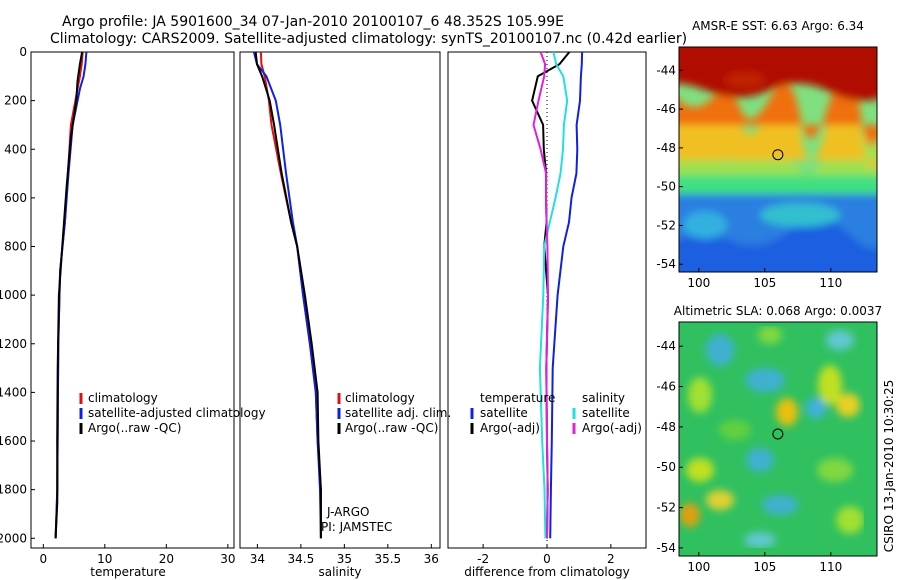 The width and height of the screenshot is (900, 580). Describe the element at coordinates (23, 52) in the screenshot. I see `depth-tick-label: 0` at that location.